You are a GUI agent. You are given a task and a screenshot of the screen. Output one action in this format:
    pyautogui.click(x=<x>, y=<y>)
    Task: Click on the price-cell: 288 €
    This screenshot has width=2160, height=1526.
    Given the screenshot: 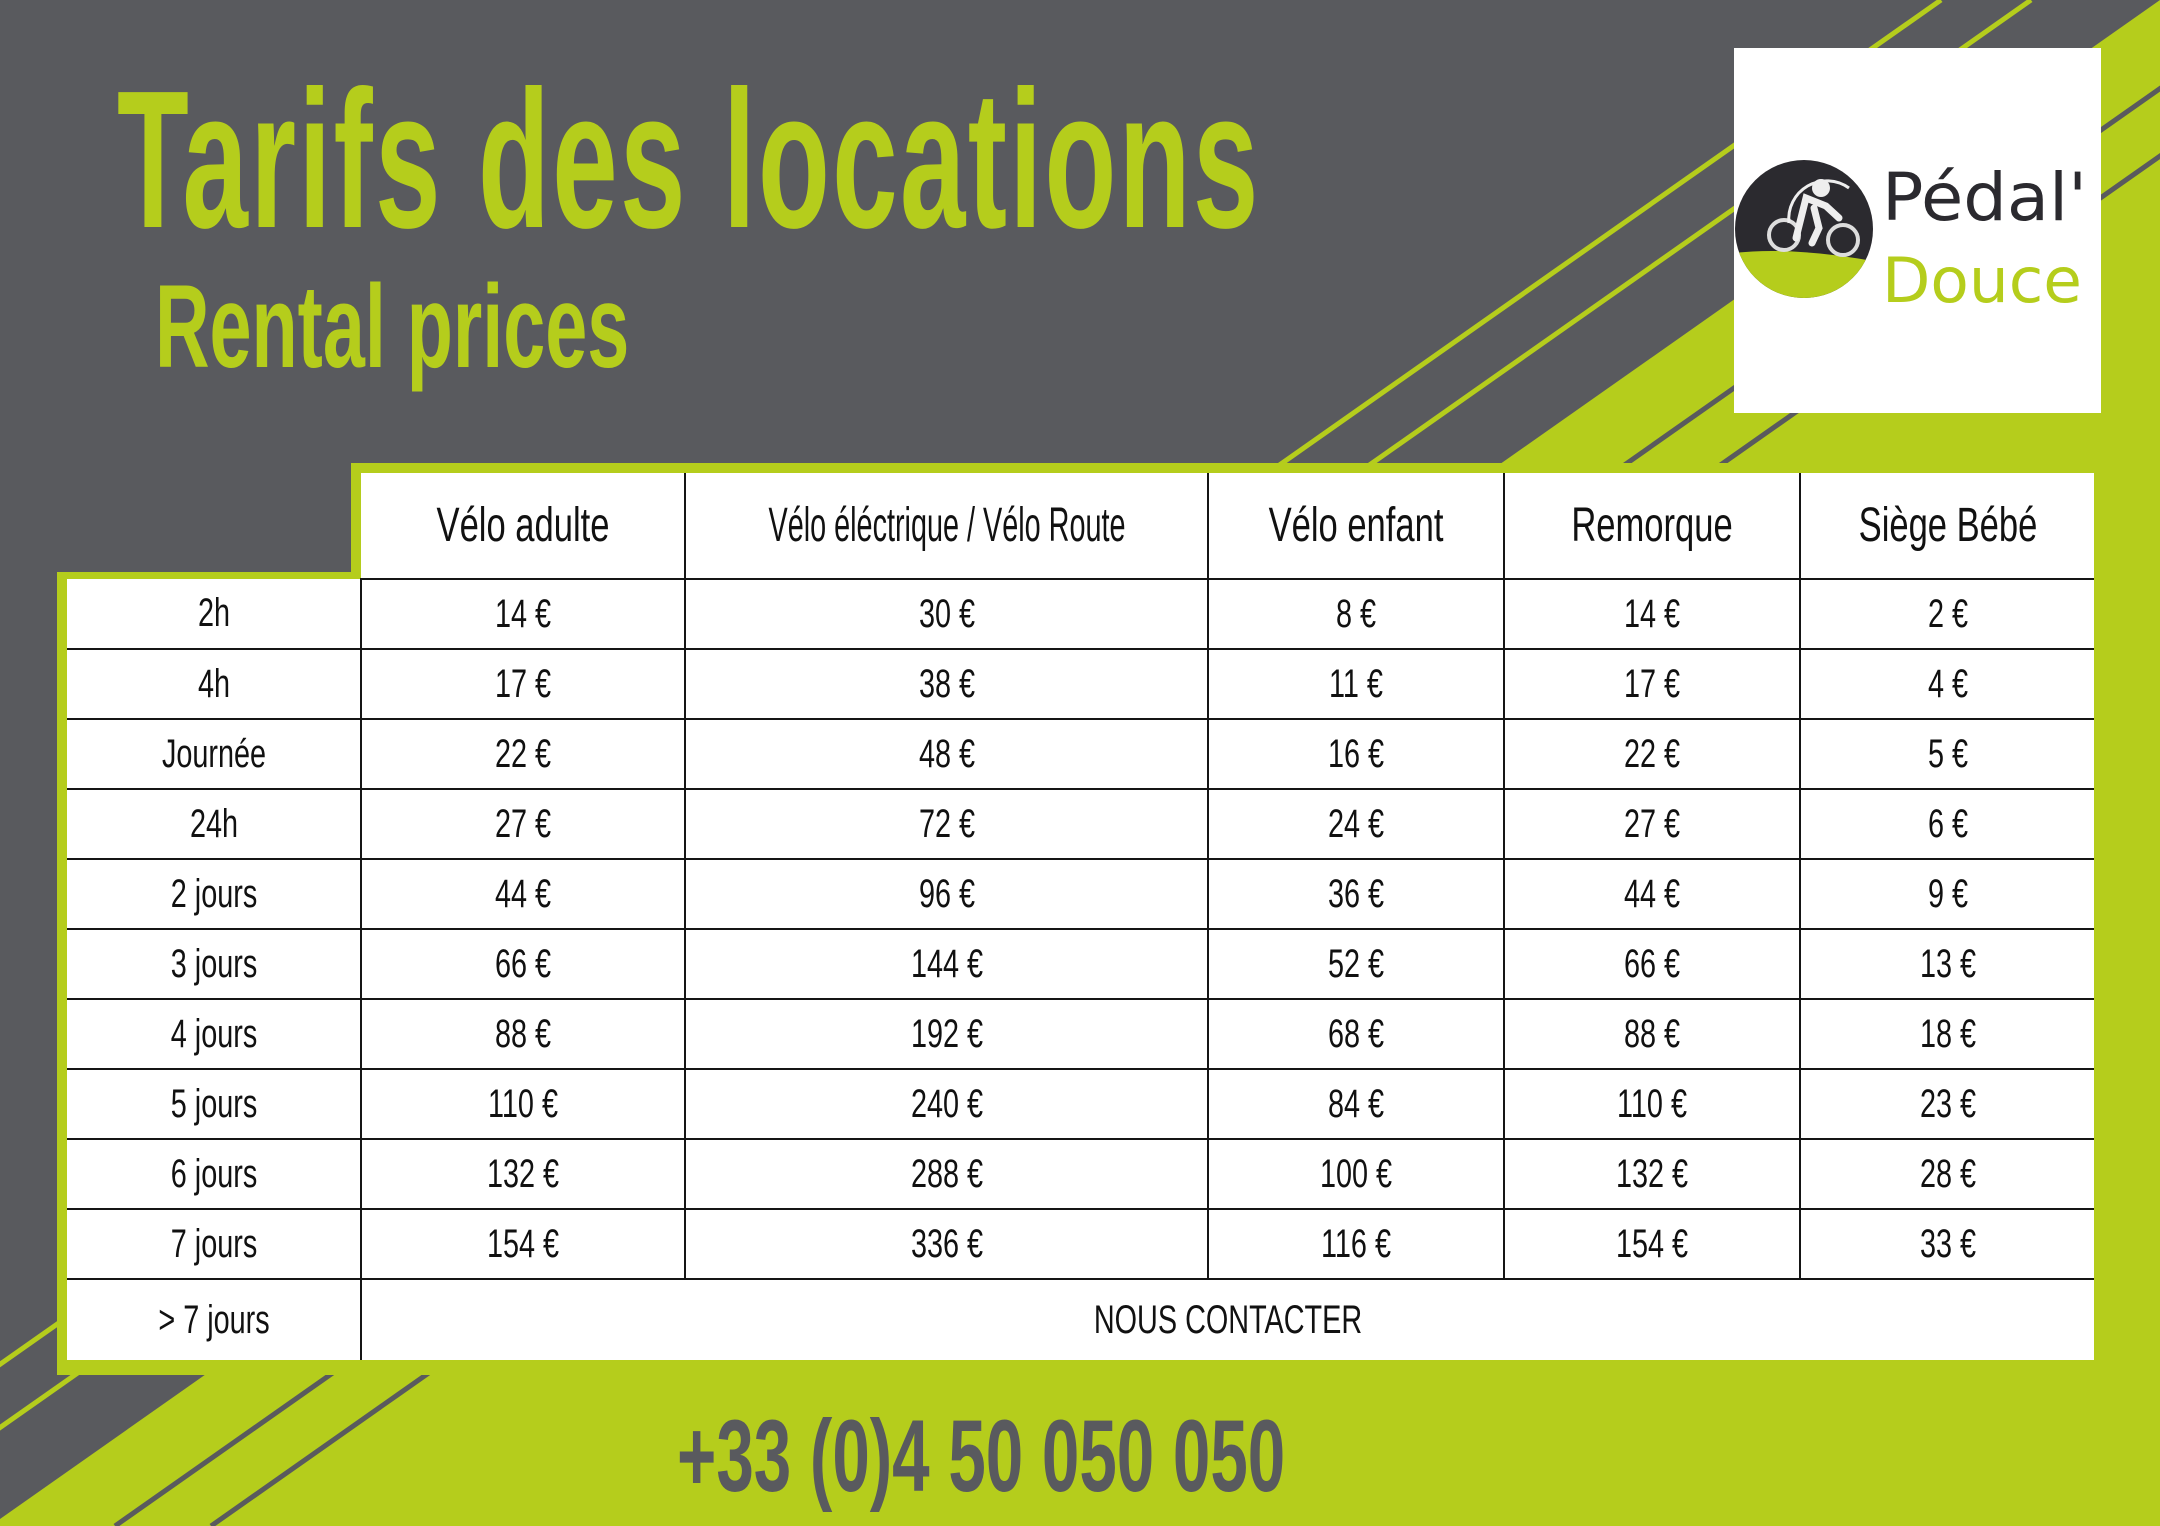 What is the action you would take?
    pyautogui.click(x=947, y=1174)
    